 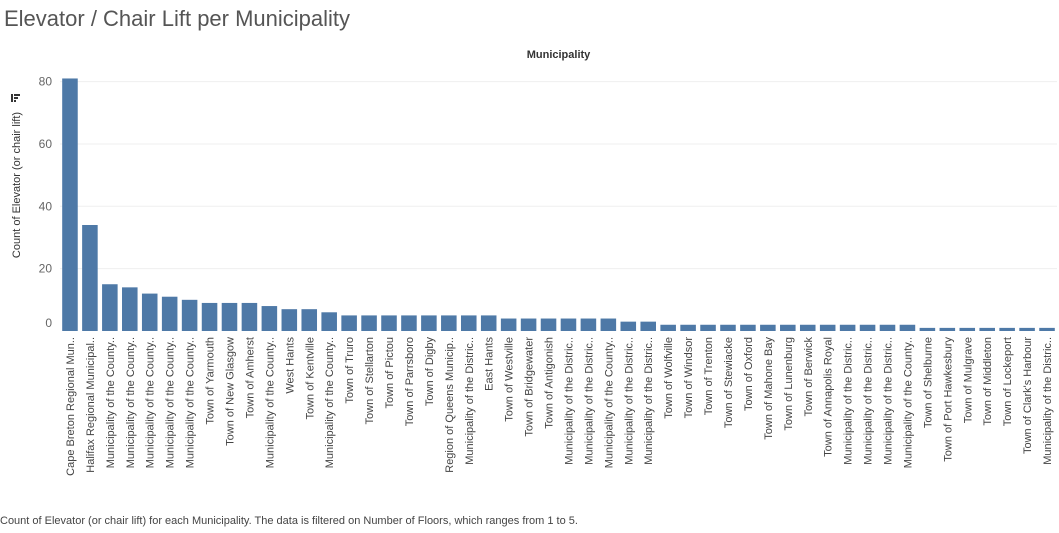 I want to click on x-tick-label: Town of Pictou, so click(x=390, y=373).